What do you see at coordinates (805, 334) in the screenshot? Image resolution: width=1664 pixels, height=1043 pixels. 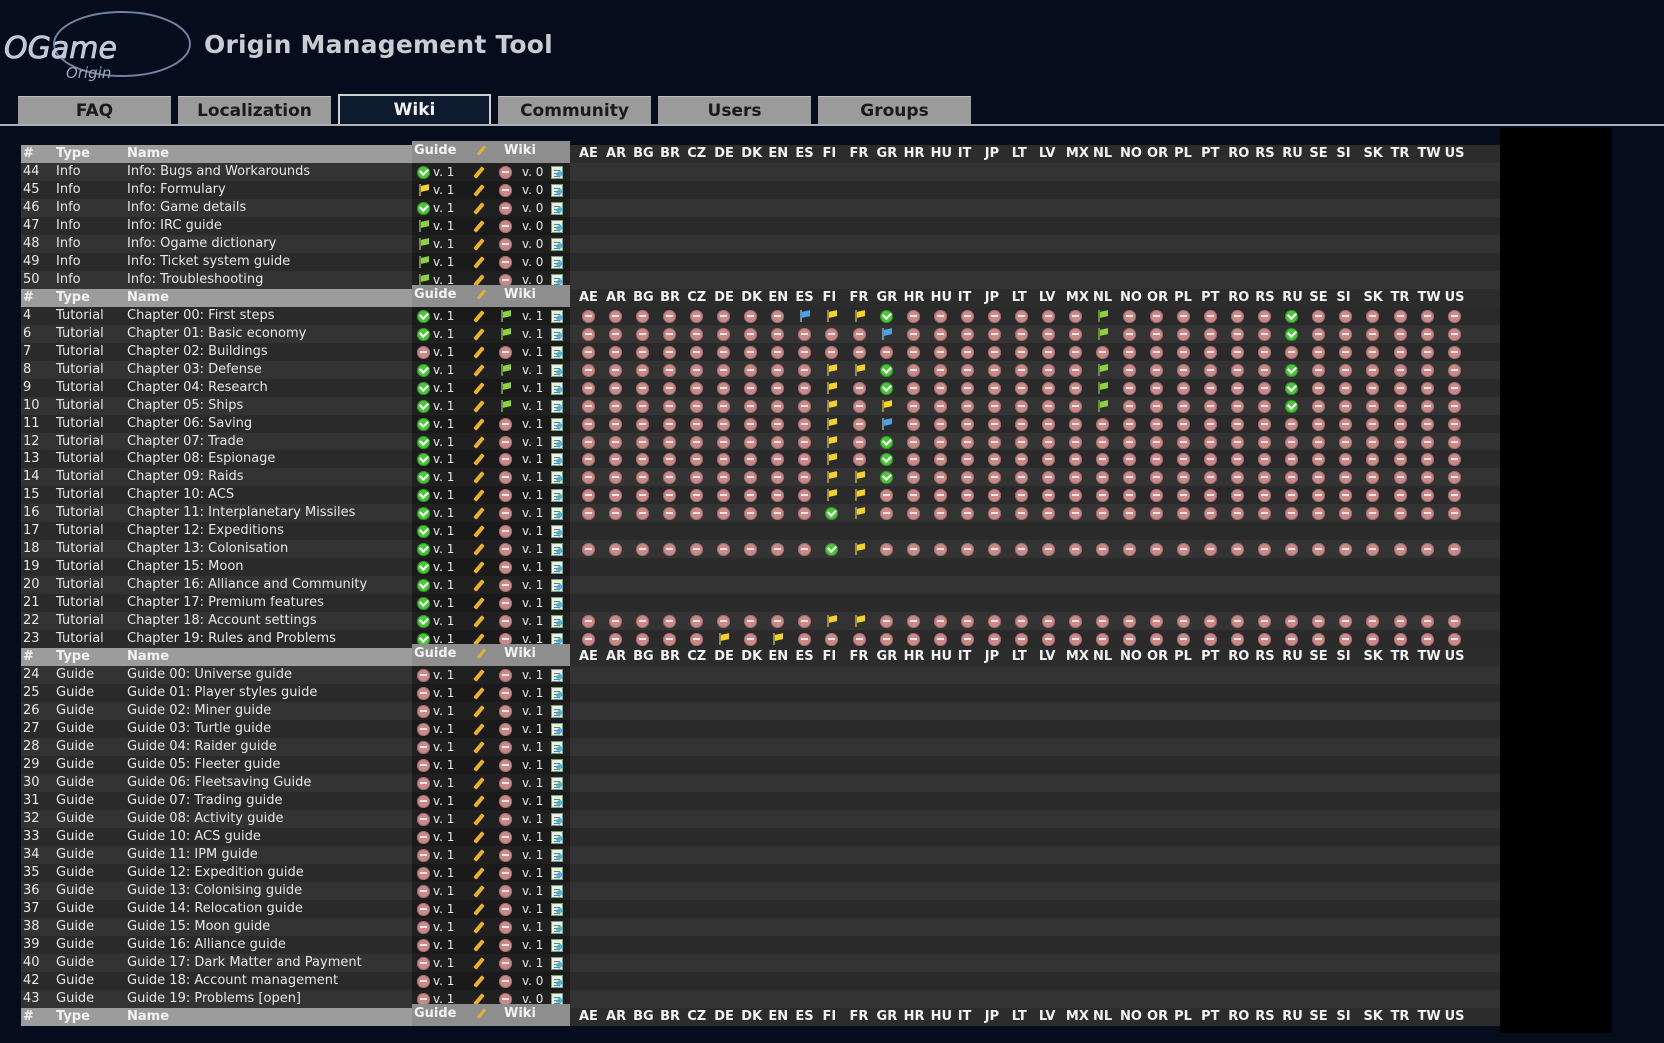 I see `lang-status-es-icon` at bounding box center [805, 334].